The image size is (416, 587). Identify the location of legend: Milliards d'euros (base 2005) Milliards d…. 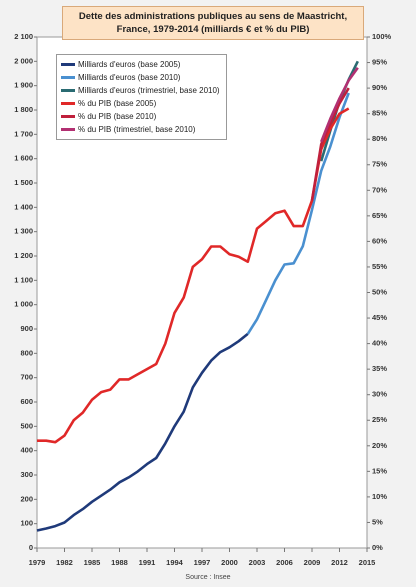
(141, 97).